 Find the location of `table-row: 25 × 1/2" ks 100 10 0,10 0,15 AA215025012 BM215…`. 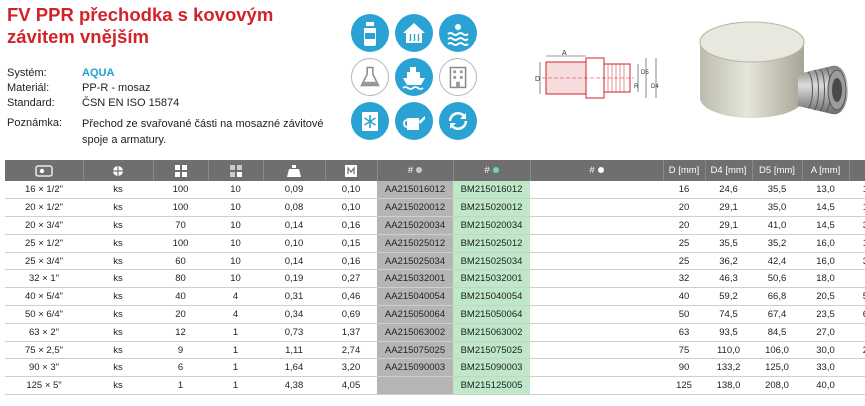

table-row: 25 × 1/2" ks 100 10 0,10 0,15 AA215025012 BM215… is located at coordinates (435, 243).